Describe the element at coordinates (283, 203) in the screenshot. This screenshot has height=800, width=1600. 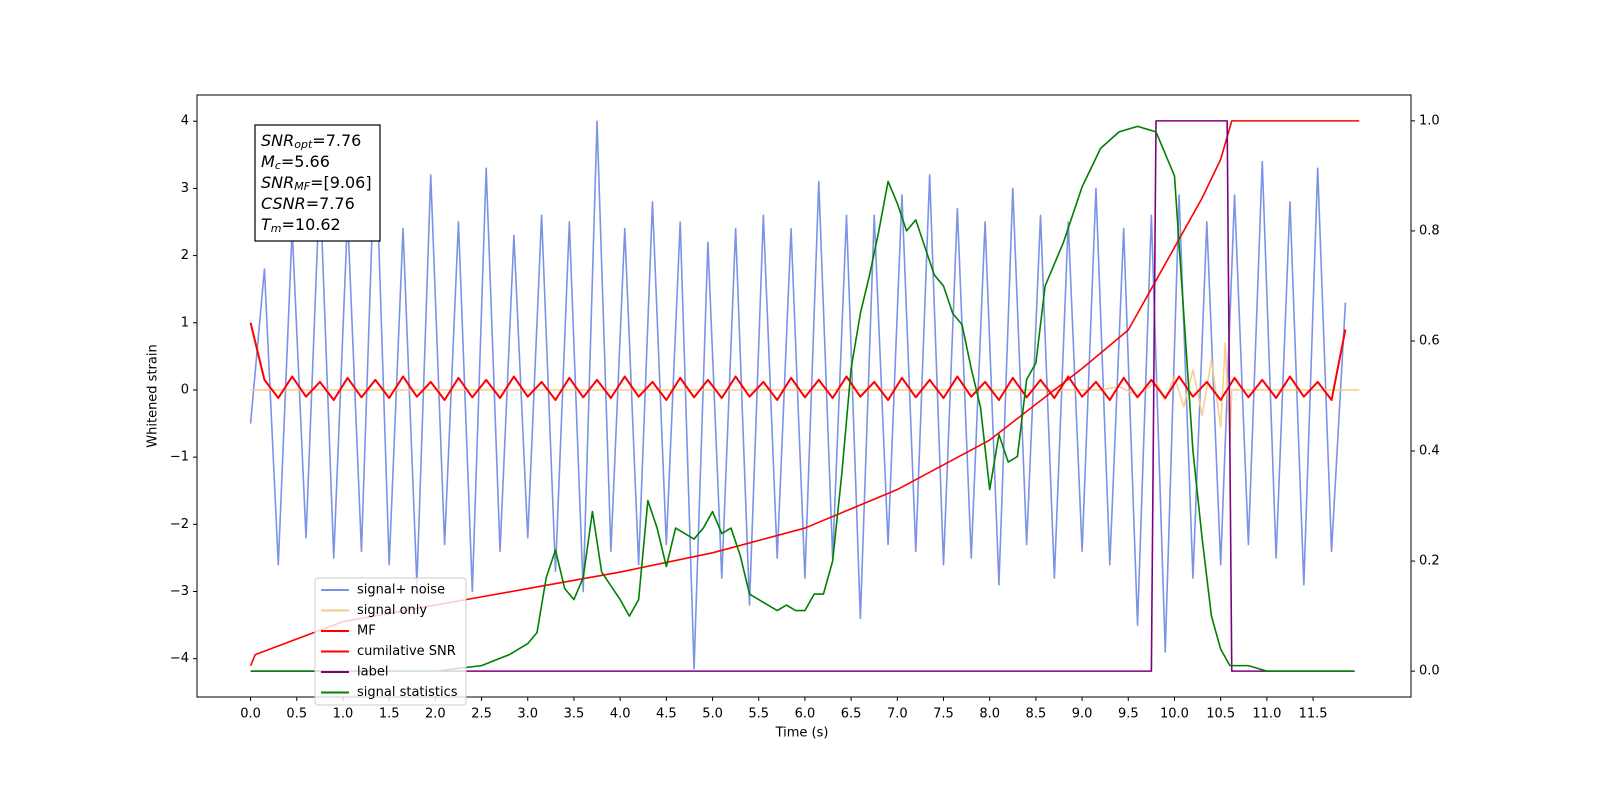
I see `annotation-symbol: CSNR` at that location.